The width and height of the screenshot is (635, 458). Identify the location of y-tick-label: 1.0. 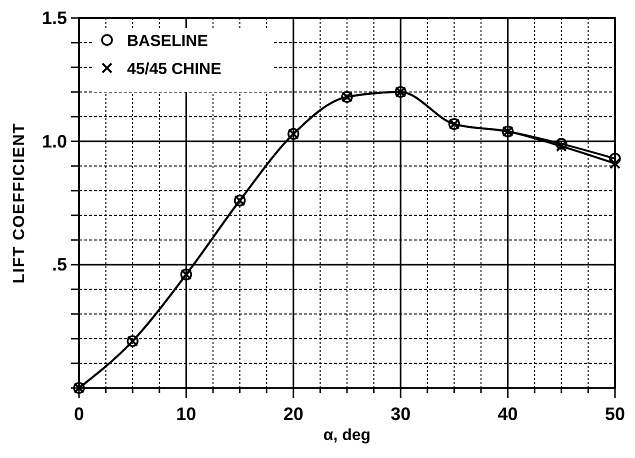
(54, 141).